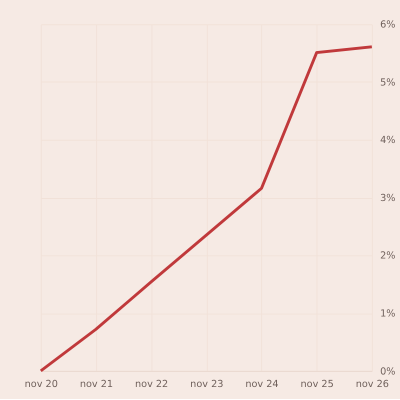 The image size is (400, 400). What do you see at coordinates (372, 384) in the screenshot?
I see `x-tick-label: nov 26` at bounding box center [372, 384].